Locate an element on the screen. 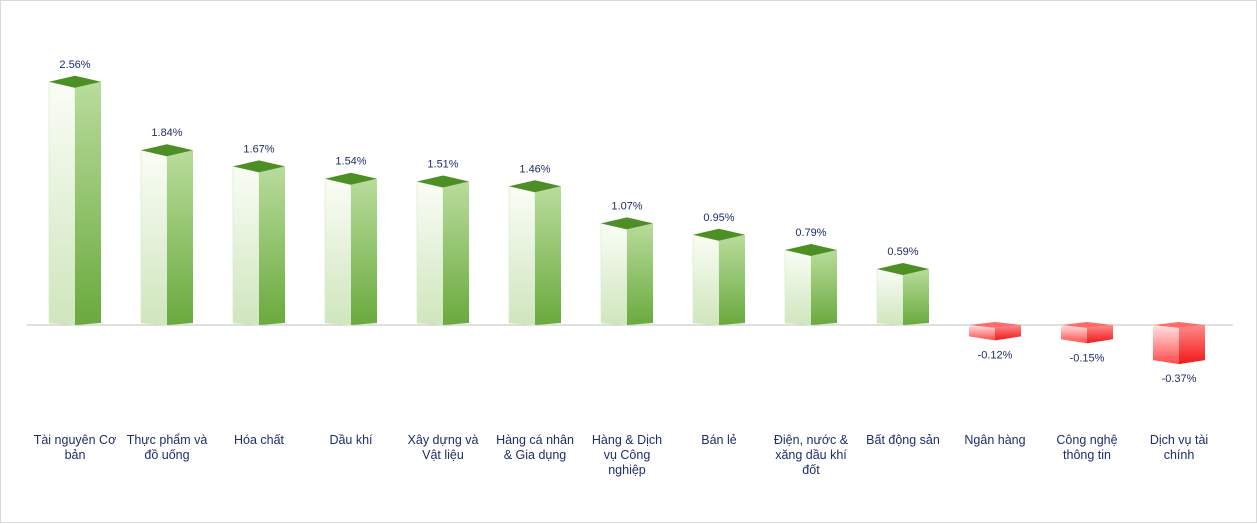 This screenshot has width=1257, height=524. category-label: Bất động sản is located at coordinates (903, 440).